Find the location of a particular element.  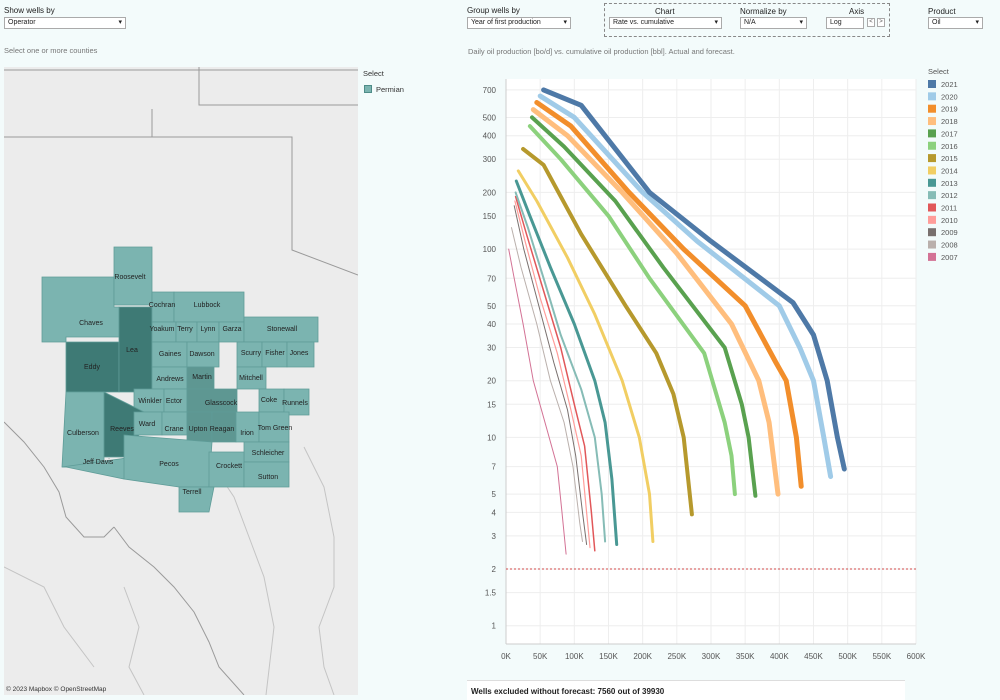

county-stonewall is located at coordinates (281, 329).